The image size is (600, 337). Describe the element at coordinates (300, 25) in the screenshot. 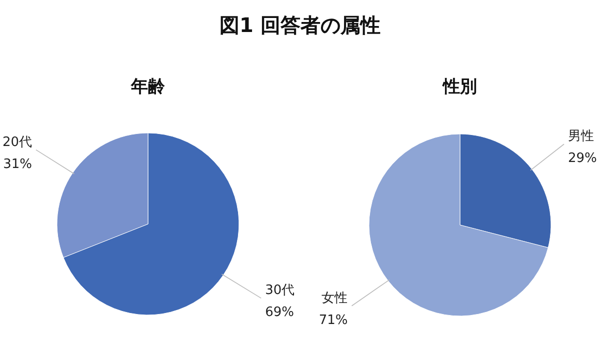

I see `caption: 図1 回答者の属性` at that location.